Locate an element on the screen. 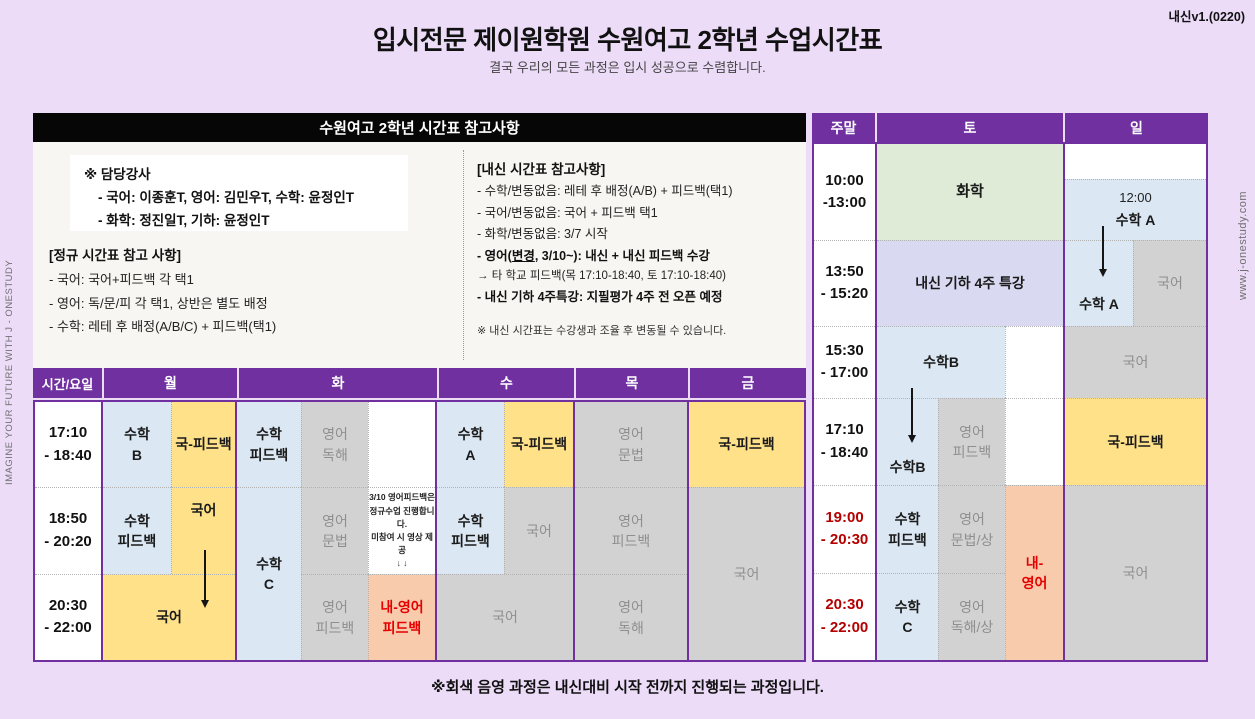 Image resolution: width=1255 pixels, height=719 pixels. class-cell-sat-math-c: 수학 C is located at coordinates (907, 616).